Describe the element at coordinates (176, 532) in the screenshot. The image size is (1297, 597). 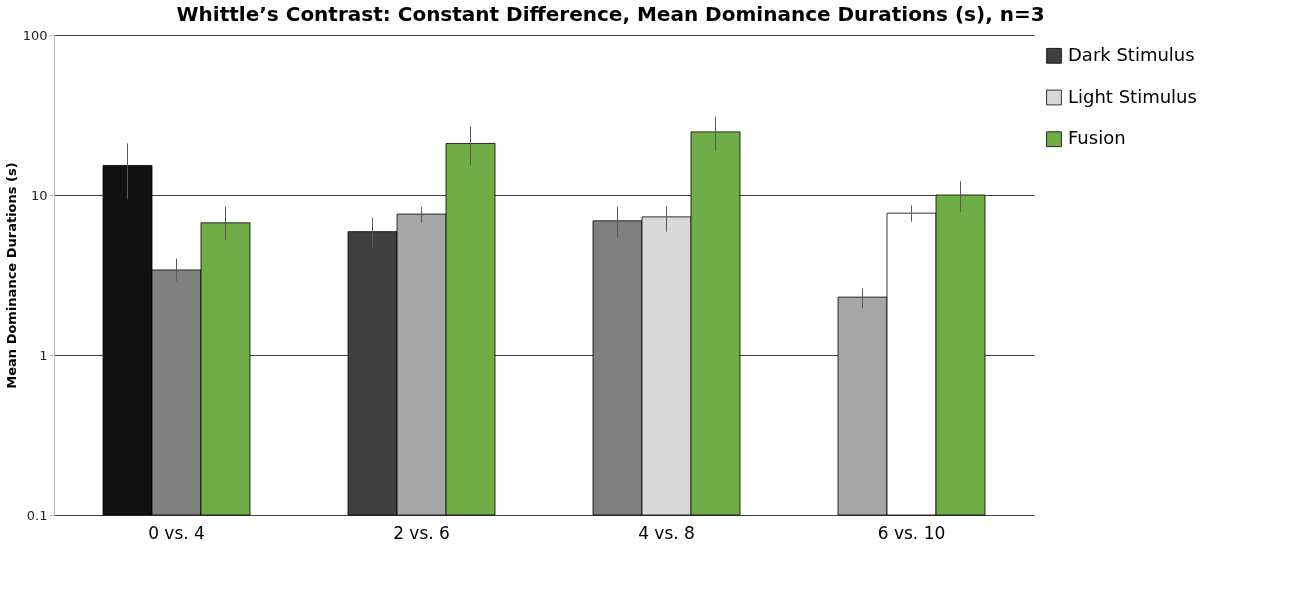
I see `x-tick-label: 0 vs. 4` at that location.